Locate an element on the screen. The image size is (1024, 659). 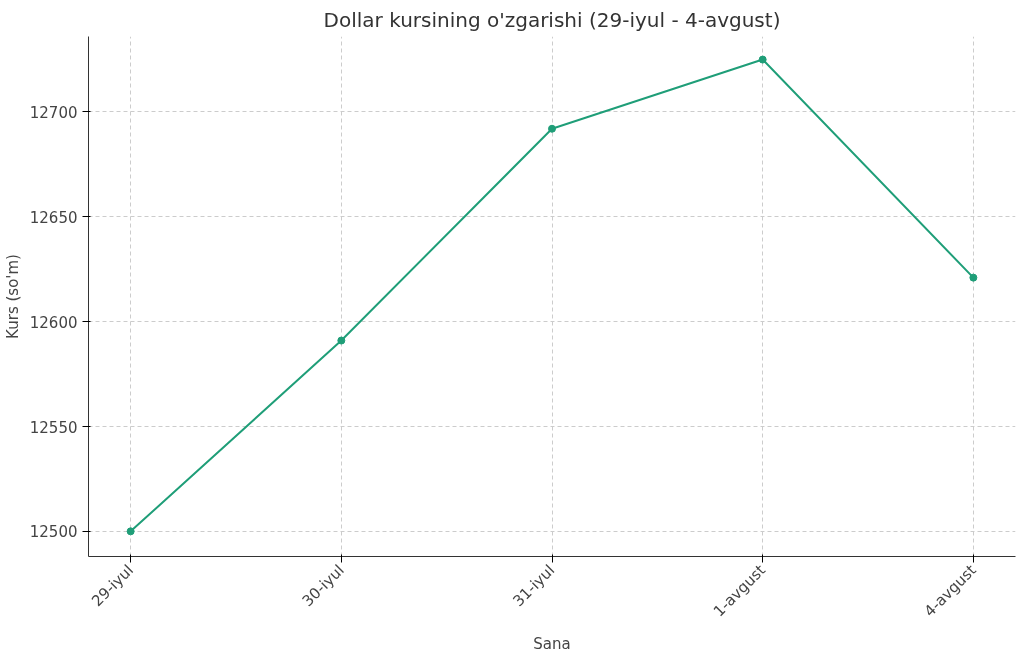
y-tick-label: 12500 is located at coordinates (53, 532).